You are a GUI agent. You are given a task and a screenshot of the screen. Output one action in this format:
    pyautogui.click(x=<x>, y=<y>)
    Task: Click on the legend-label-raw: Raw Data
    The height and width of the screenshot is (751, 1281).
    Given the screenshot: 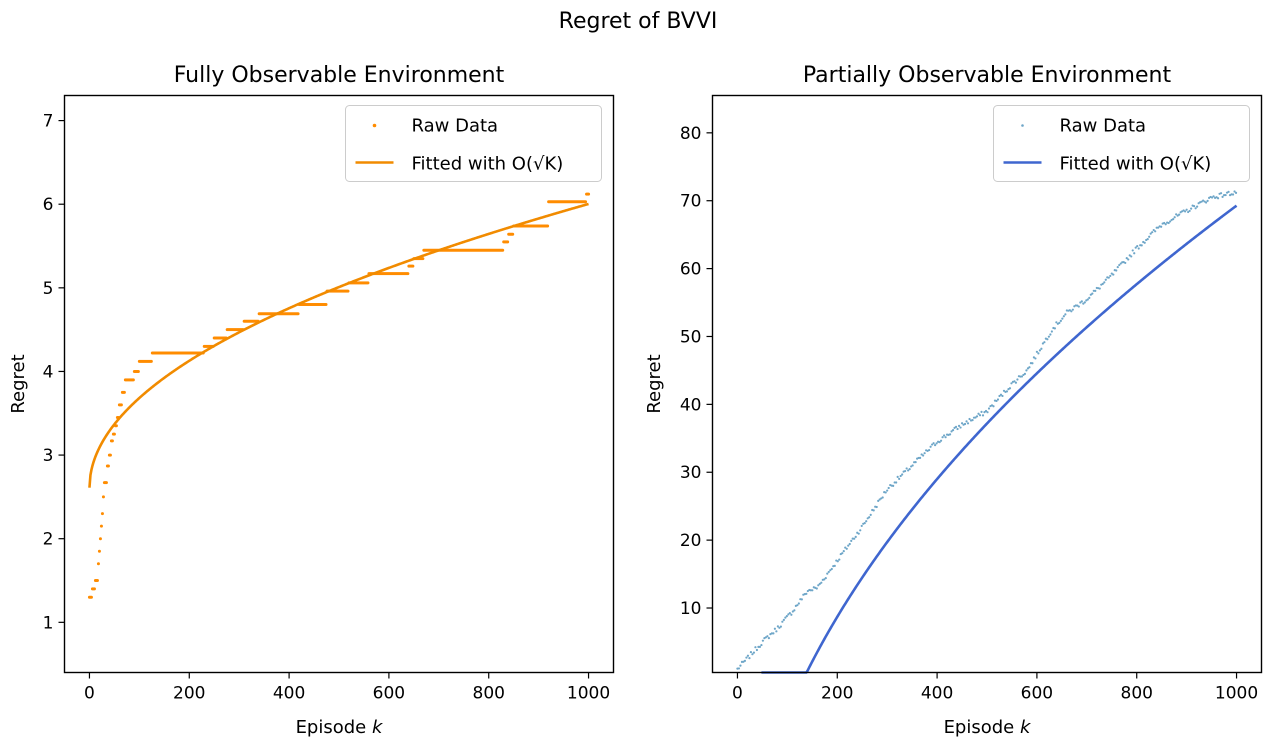 What is the action you would take?
    pyautogui.click(x=1103, y=126)
    